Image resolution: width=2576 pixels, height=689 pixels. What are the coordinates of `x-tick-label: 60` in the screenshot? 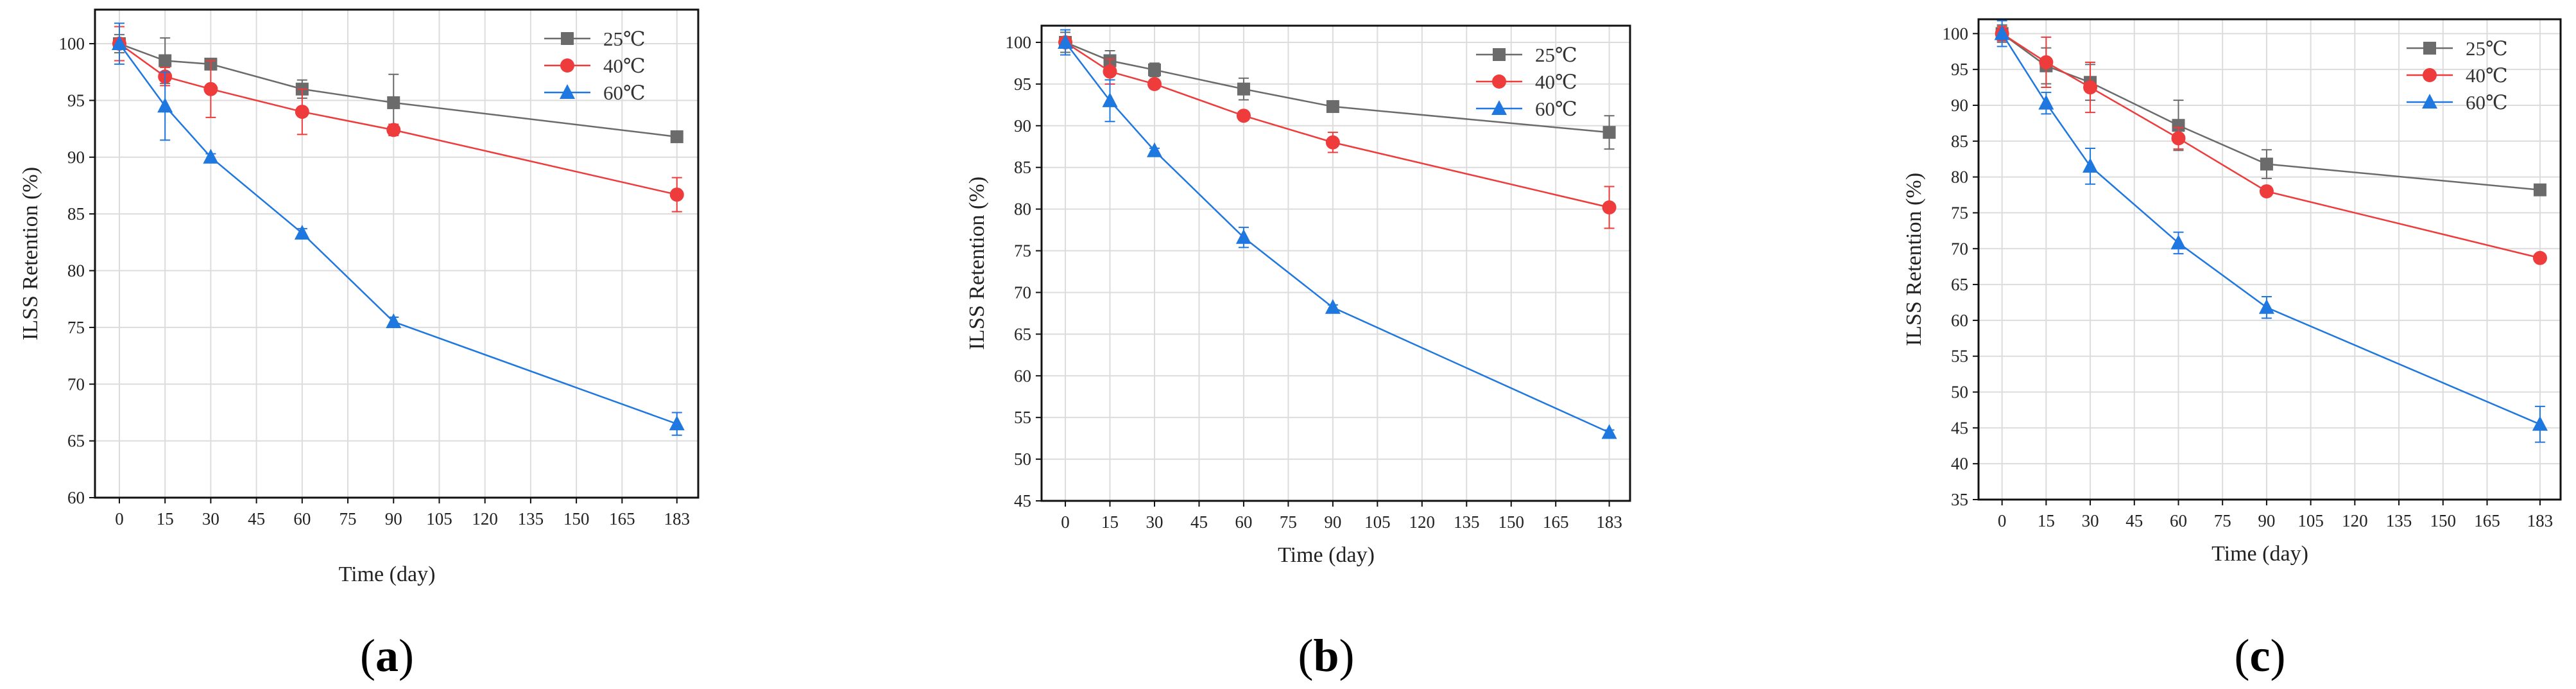 It's located at (2178, 520).